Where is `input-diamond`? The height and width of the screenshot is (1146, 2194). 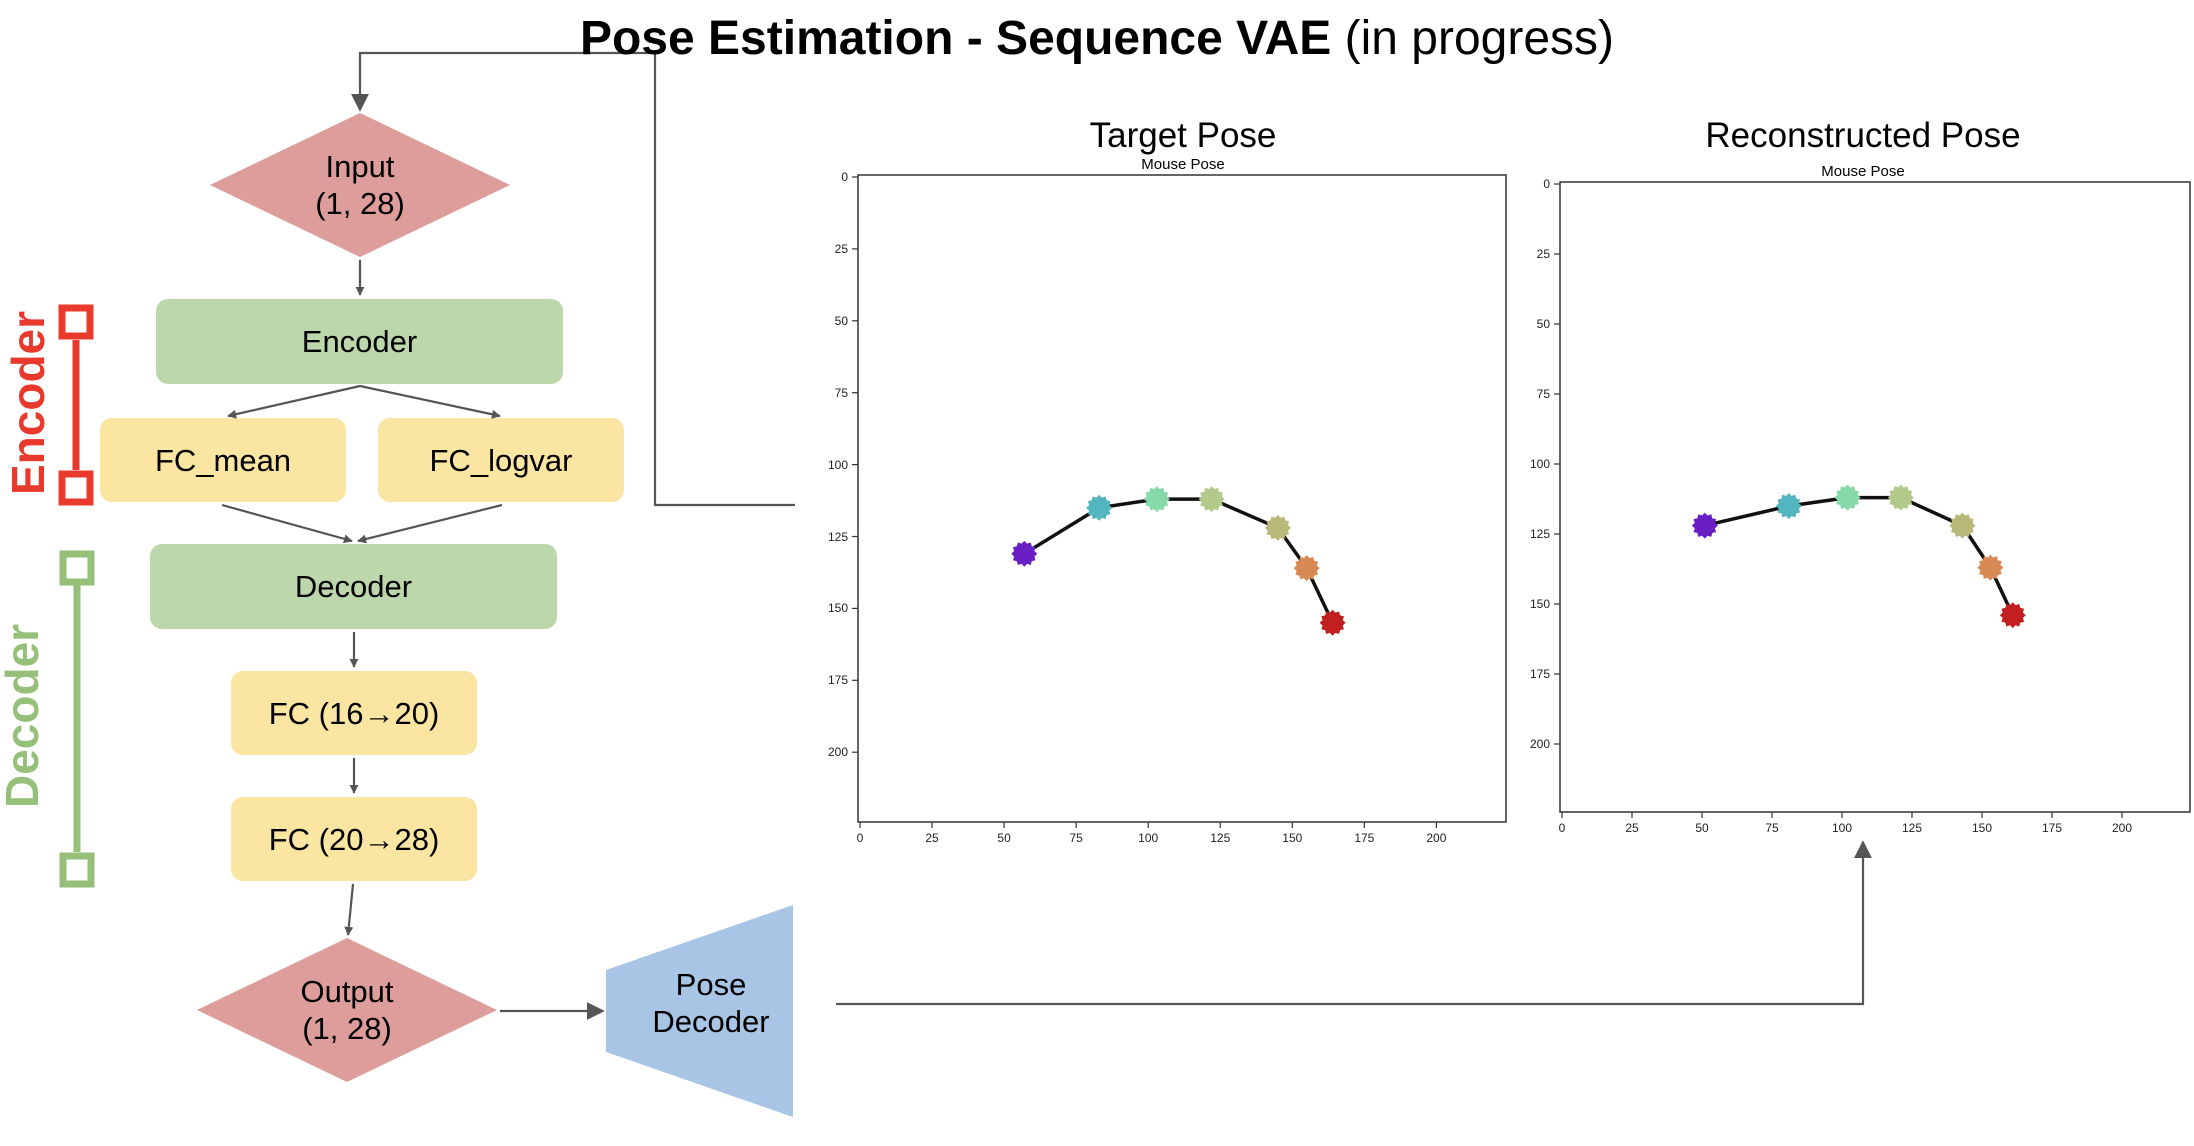 input-diamond is located at coordinates (360, 185).